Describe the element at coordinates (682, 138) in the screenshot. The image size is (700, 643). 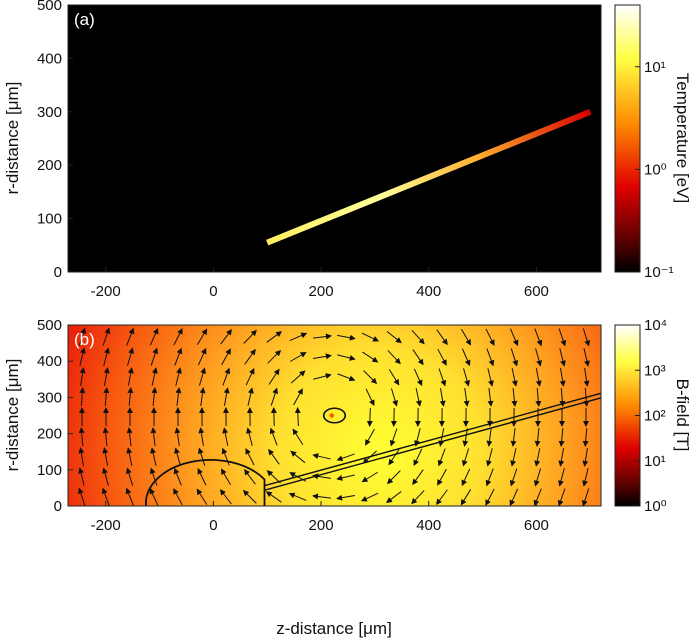
I see `panel-a-colorbar-label: Temperature [eV]` at that location.